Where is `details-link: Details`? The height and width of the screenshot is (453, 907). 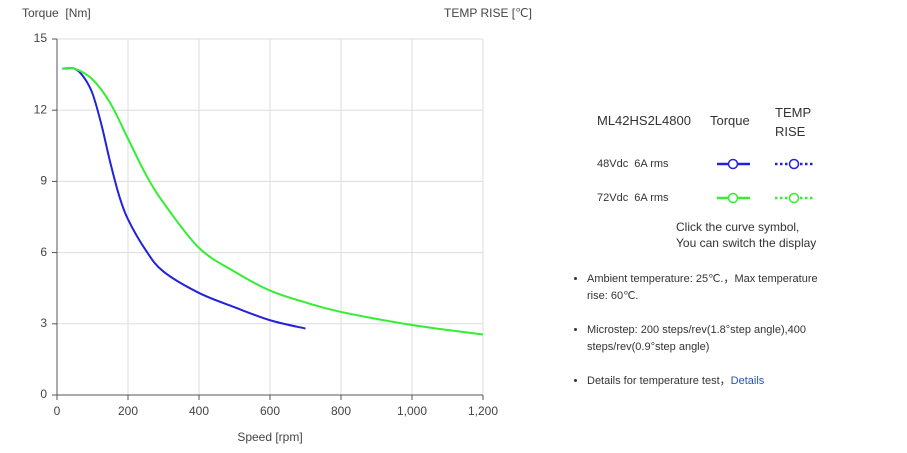 details-link: Details is located at coordinates (747, 381).